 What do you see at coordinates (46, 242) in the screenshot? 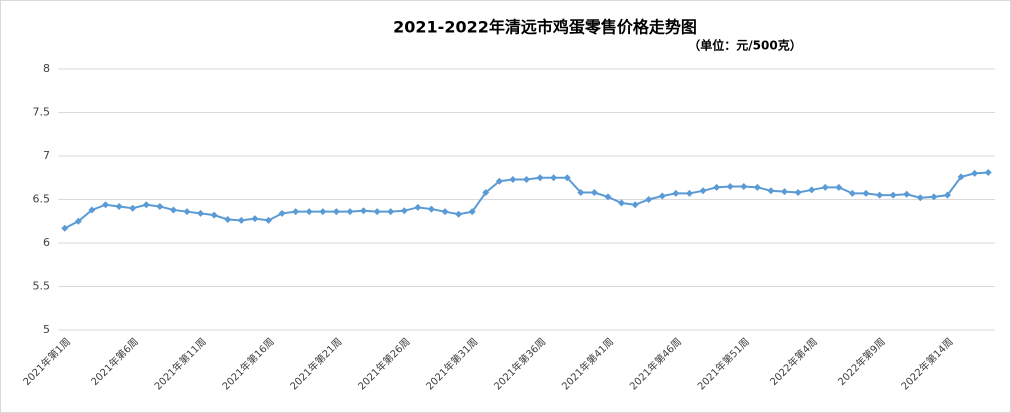
I see `y-tick-label: 6` at bounding box center [46, 242].